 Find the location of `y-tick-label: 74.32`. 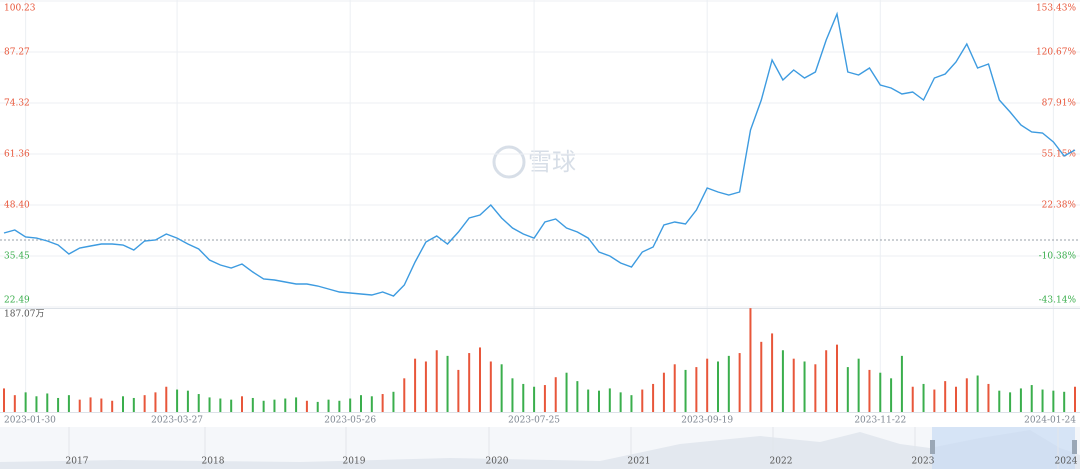

y-tick-label: 74.32 is located at coordinates (17, 103).